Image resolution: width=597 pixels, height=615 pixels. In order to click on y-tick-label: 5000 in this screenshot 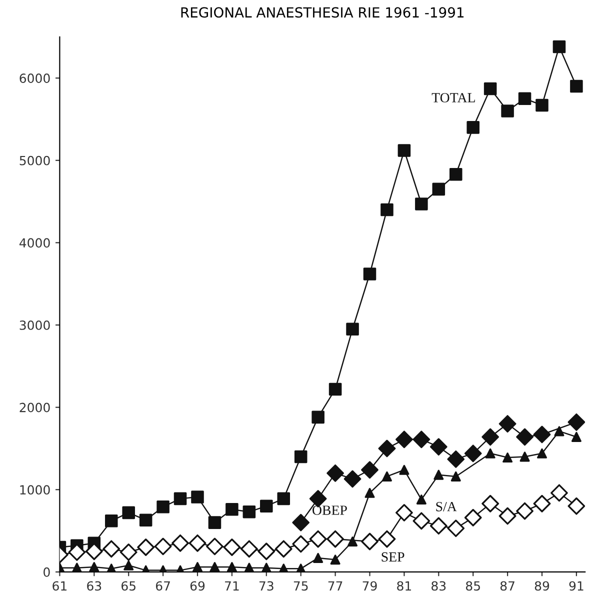, I will do `click(35, 161)`.